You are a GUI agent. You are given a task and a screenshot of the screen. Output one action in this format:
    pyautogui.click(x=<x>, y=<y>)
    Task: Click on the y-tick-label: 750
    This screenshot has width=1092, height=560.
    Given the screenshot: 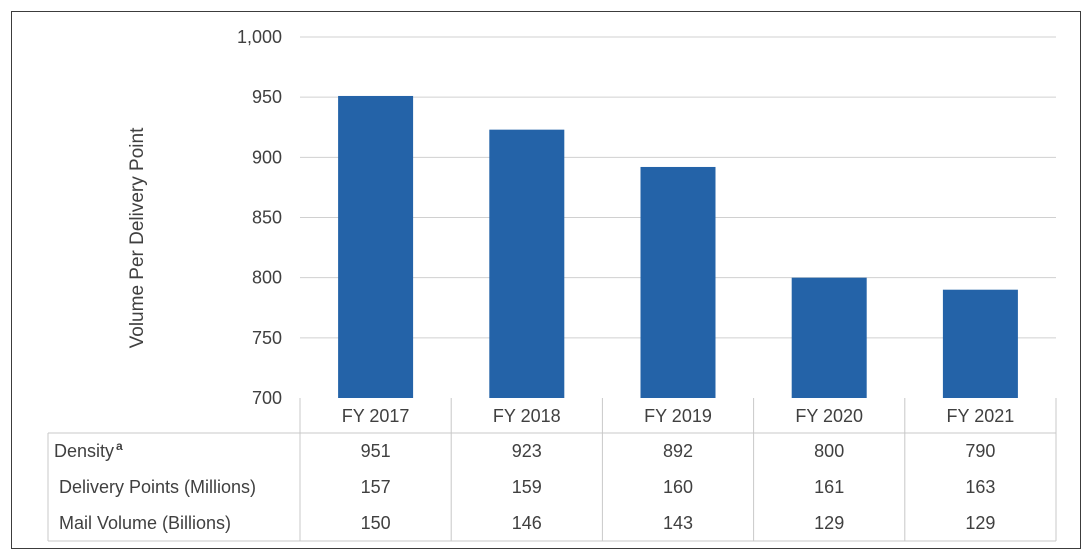 What is the action you would take?
    pyautogui.click(x=267, y=338)
    